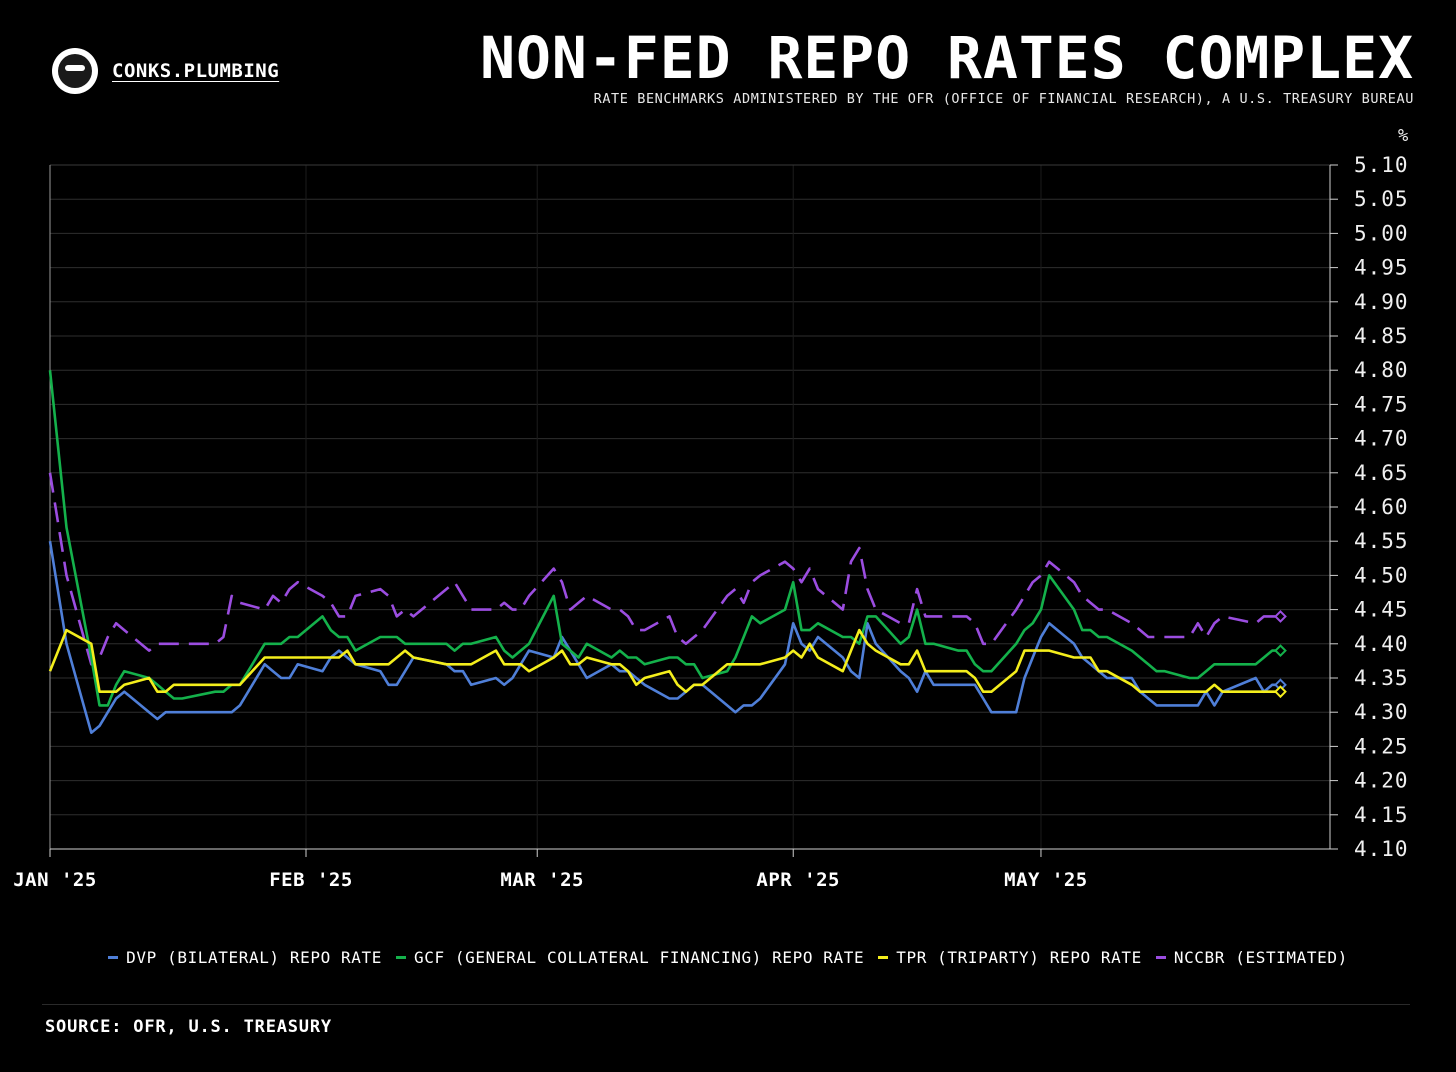 Image resolution: width=1456 pixels, height=1072 pixels. What do you see at coordinates (1381, 439) in the screenshot?
I see `y-tick-label: 4.70` at bounding box center [1381, 439].